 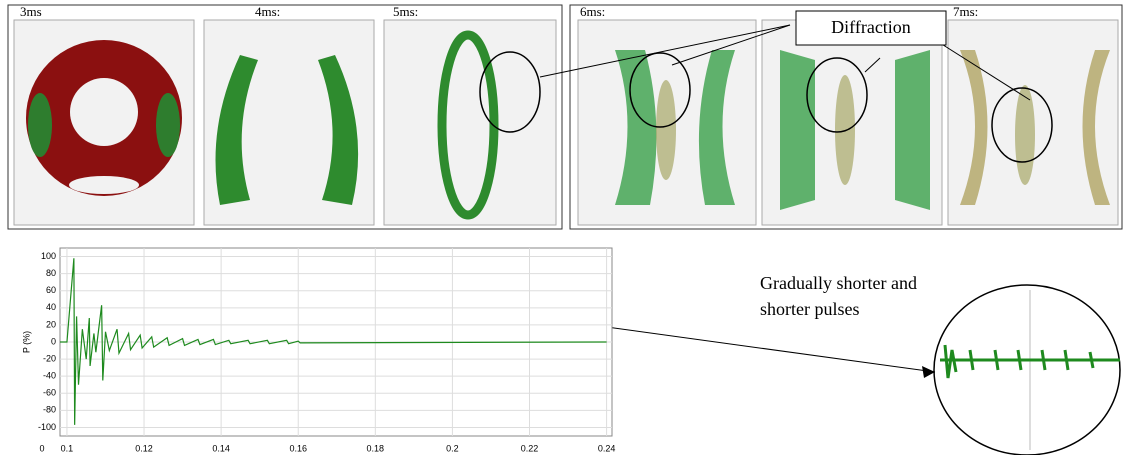 I want to click on zoom-inset, so click(x=1021, y=370).